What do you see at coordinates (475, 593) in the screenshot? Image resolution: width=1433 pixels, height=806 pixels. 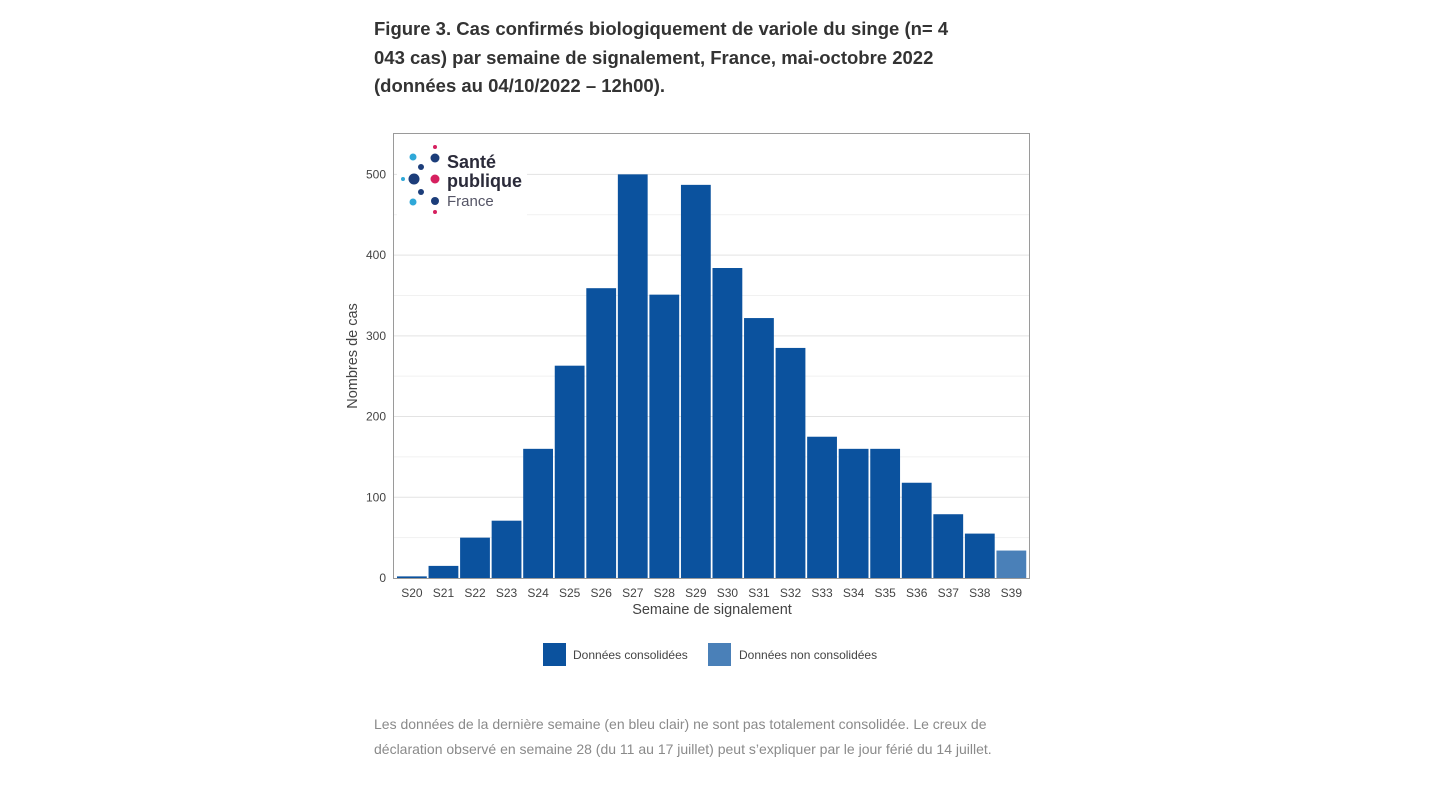 I see `x-tick-label: S22` at bounding box center [475, 593].